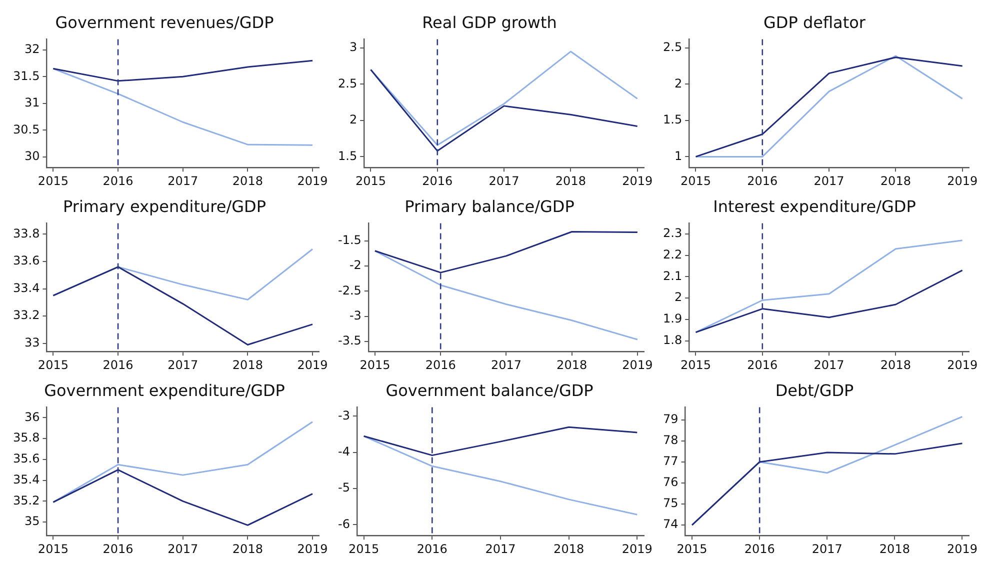  What do you see at coordinates (164, 22) in the screenshot?
I see `chart-title: Government revenues/GDP` at bounding box center [164, 22].